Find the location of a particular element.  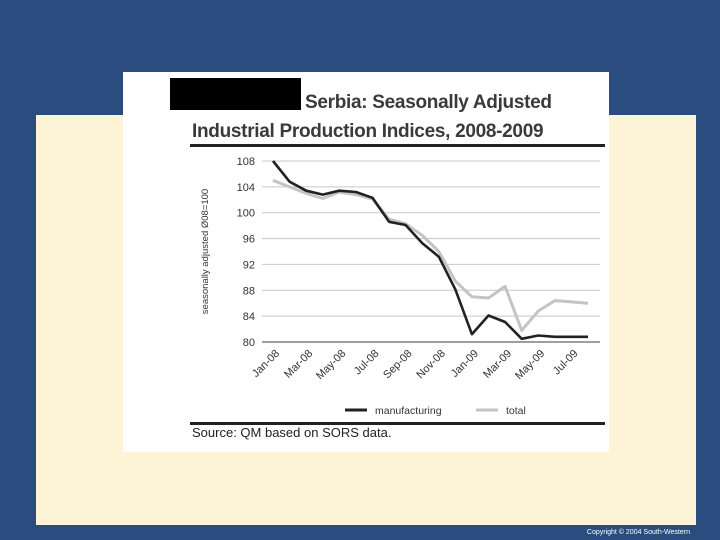

y-tick-label: 104 is located at coordinates (246, 188).